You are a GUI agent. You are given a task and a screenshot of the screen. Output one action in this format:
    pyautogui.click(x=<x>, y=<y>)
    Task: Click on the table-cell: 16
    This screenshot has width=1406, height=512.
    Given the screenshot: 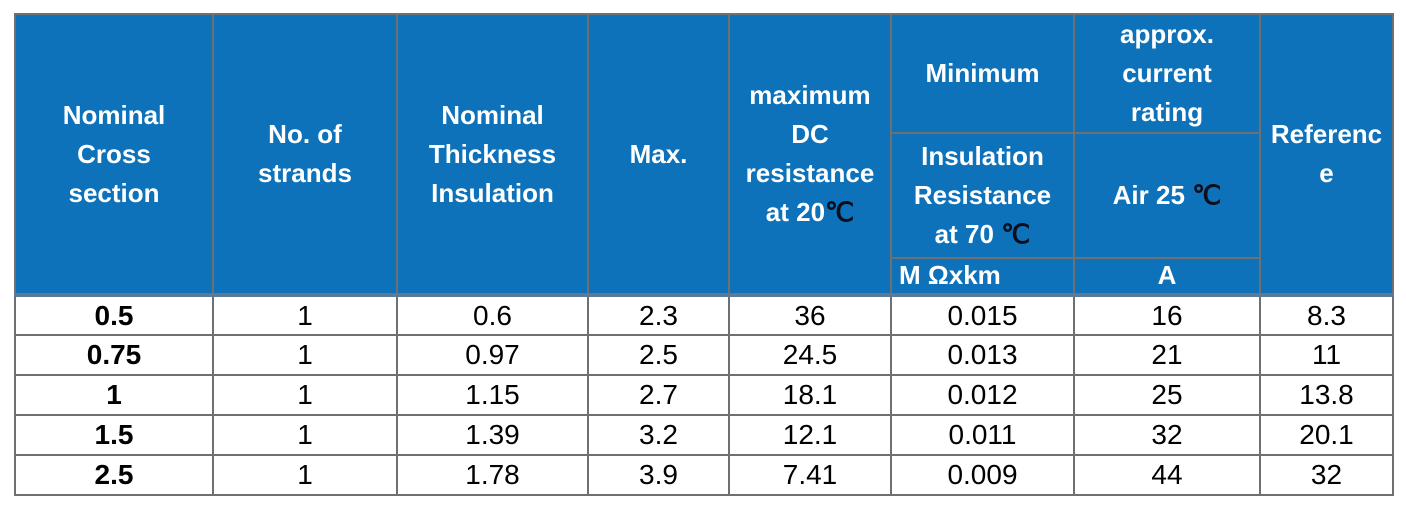 What is the action you would take?
    pyautogui.click(x=1167, y=314)
    